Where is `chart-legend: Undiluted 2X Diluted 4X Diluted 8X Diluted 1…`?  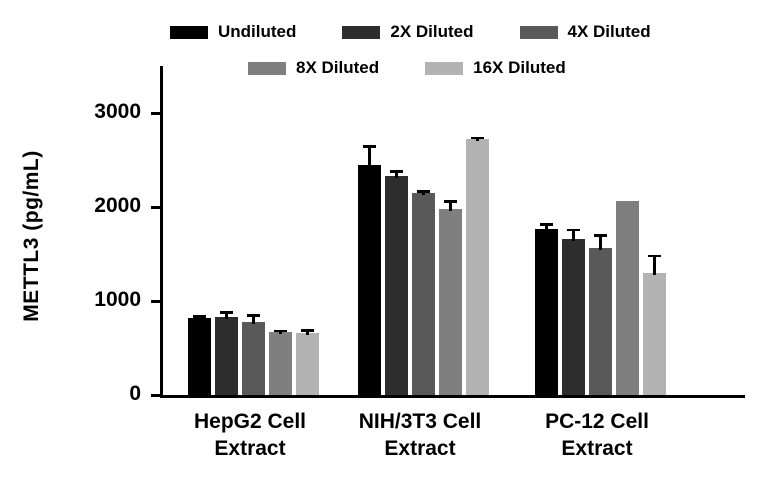
chart-legend: Undiluted 2X Diluted 4X Diluted 8X Diluted 1… is located at coordinates (433, 58).